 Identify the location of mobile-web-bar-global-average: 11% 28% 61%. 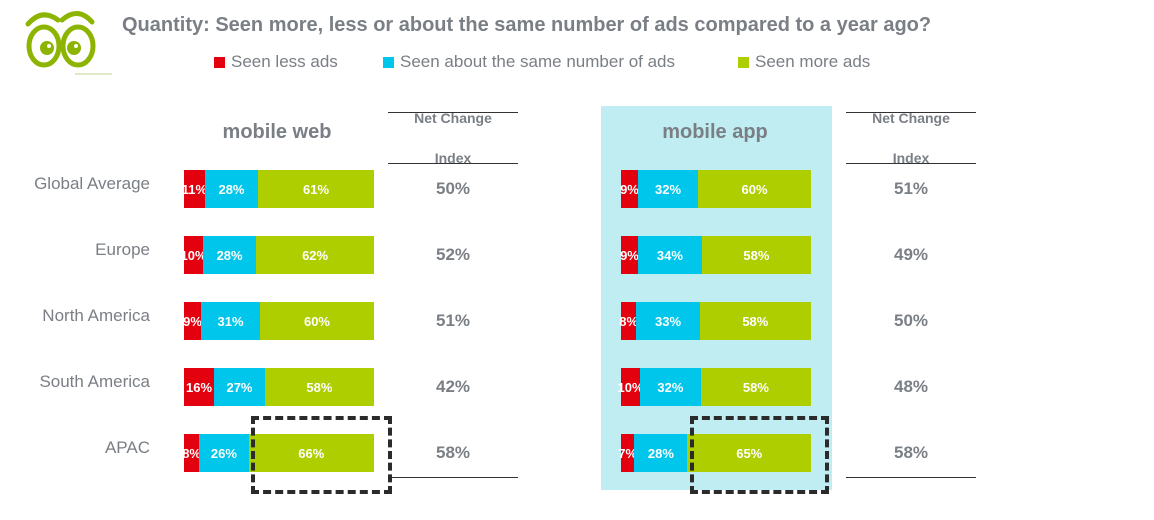
(277, 189).